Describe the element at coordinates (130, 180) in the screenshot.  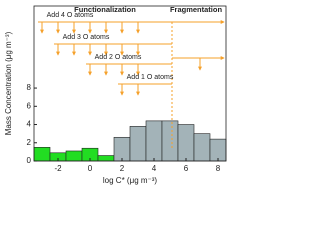
I see `x-axis-label: log C* (μg m⁻³)` at that location.